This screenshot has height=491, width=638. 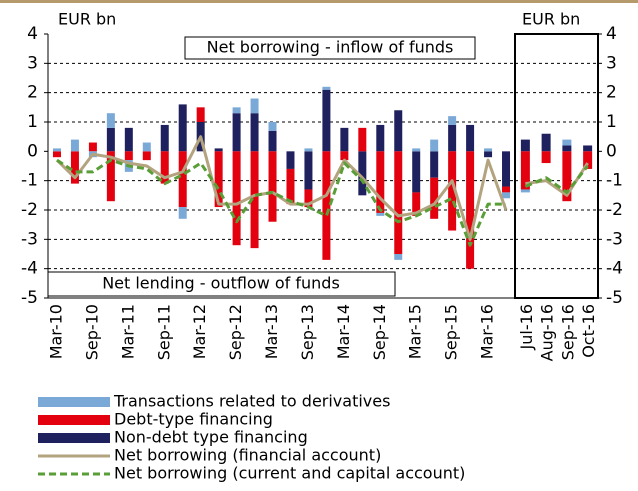 What do you see at coordinates (330, 48) in the screenshot?
I see `annotation-box` at bounding box center [330, 48].